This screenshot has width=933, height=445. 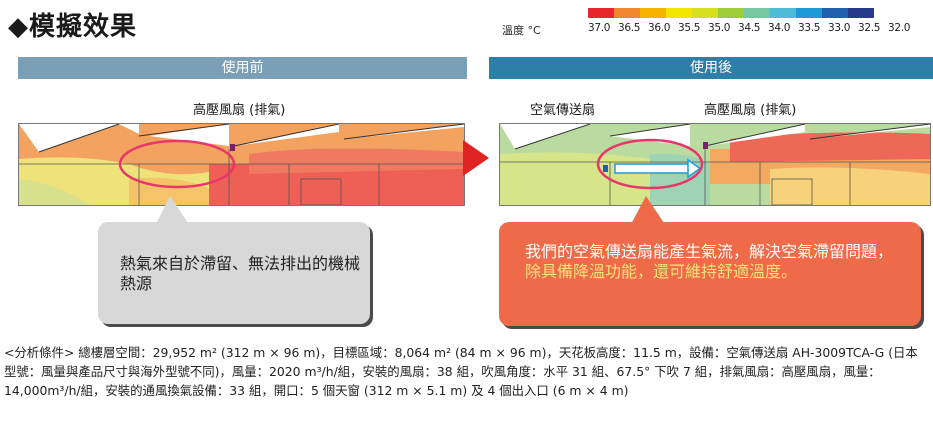 What do you see at coordinates (563, 110) in the screenshot?
I see `after-air-circulator-label: 空氣傳送扇` at bounding box center [563, 110].